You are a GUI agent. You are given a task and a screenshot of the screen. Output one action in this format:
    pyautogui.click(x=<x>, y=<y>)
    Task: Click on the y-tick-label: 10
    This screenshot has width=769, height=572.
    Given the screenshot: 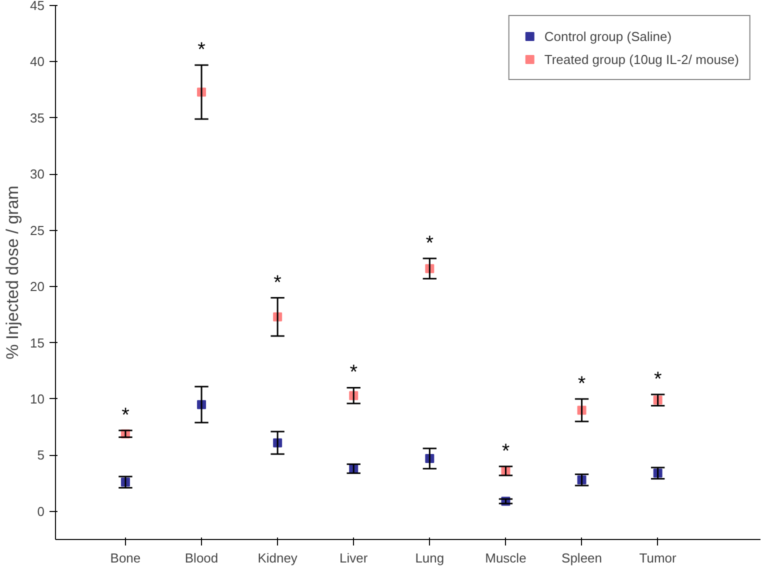 What is the action you would take?
    pyautogui.click(x=37, y=398)
    